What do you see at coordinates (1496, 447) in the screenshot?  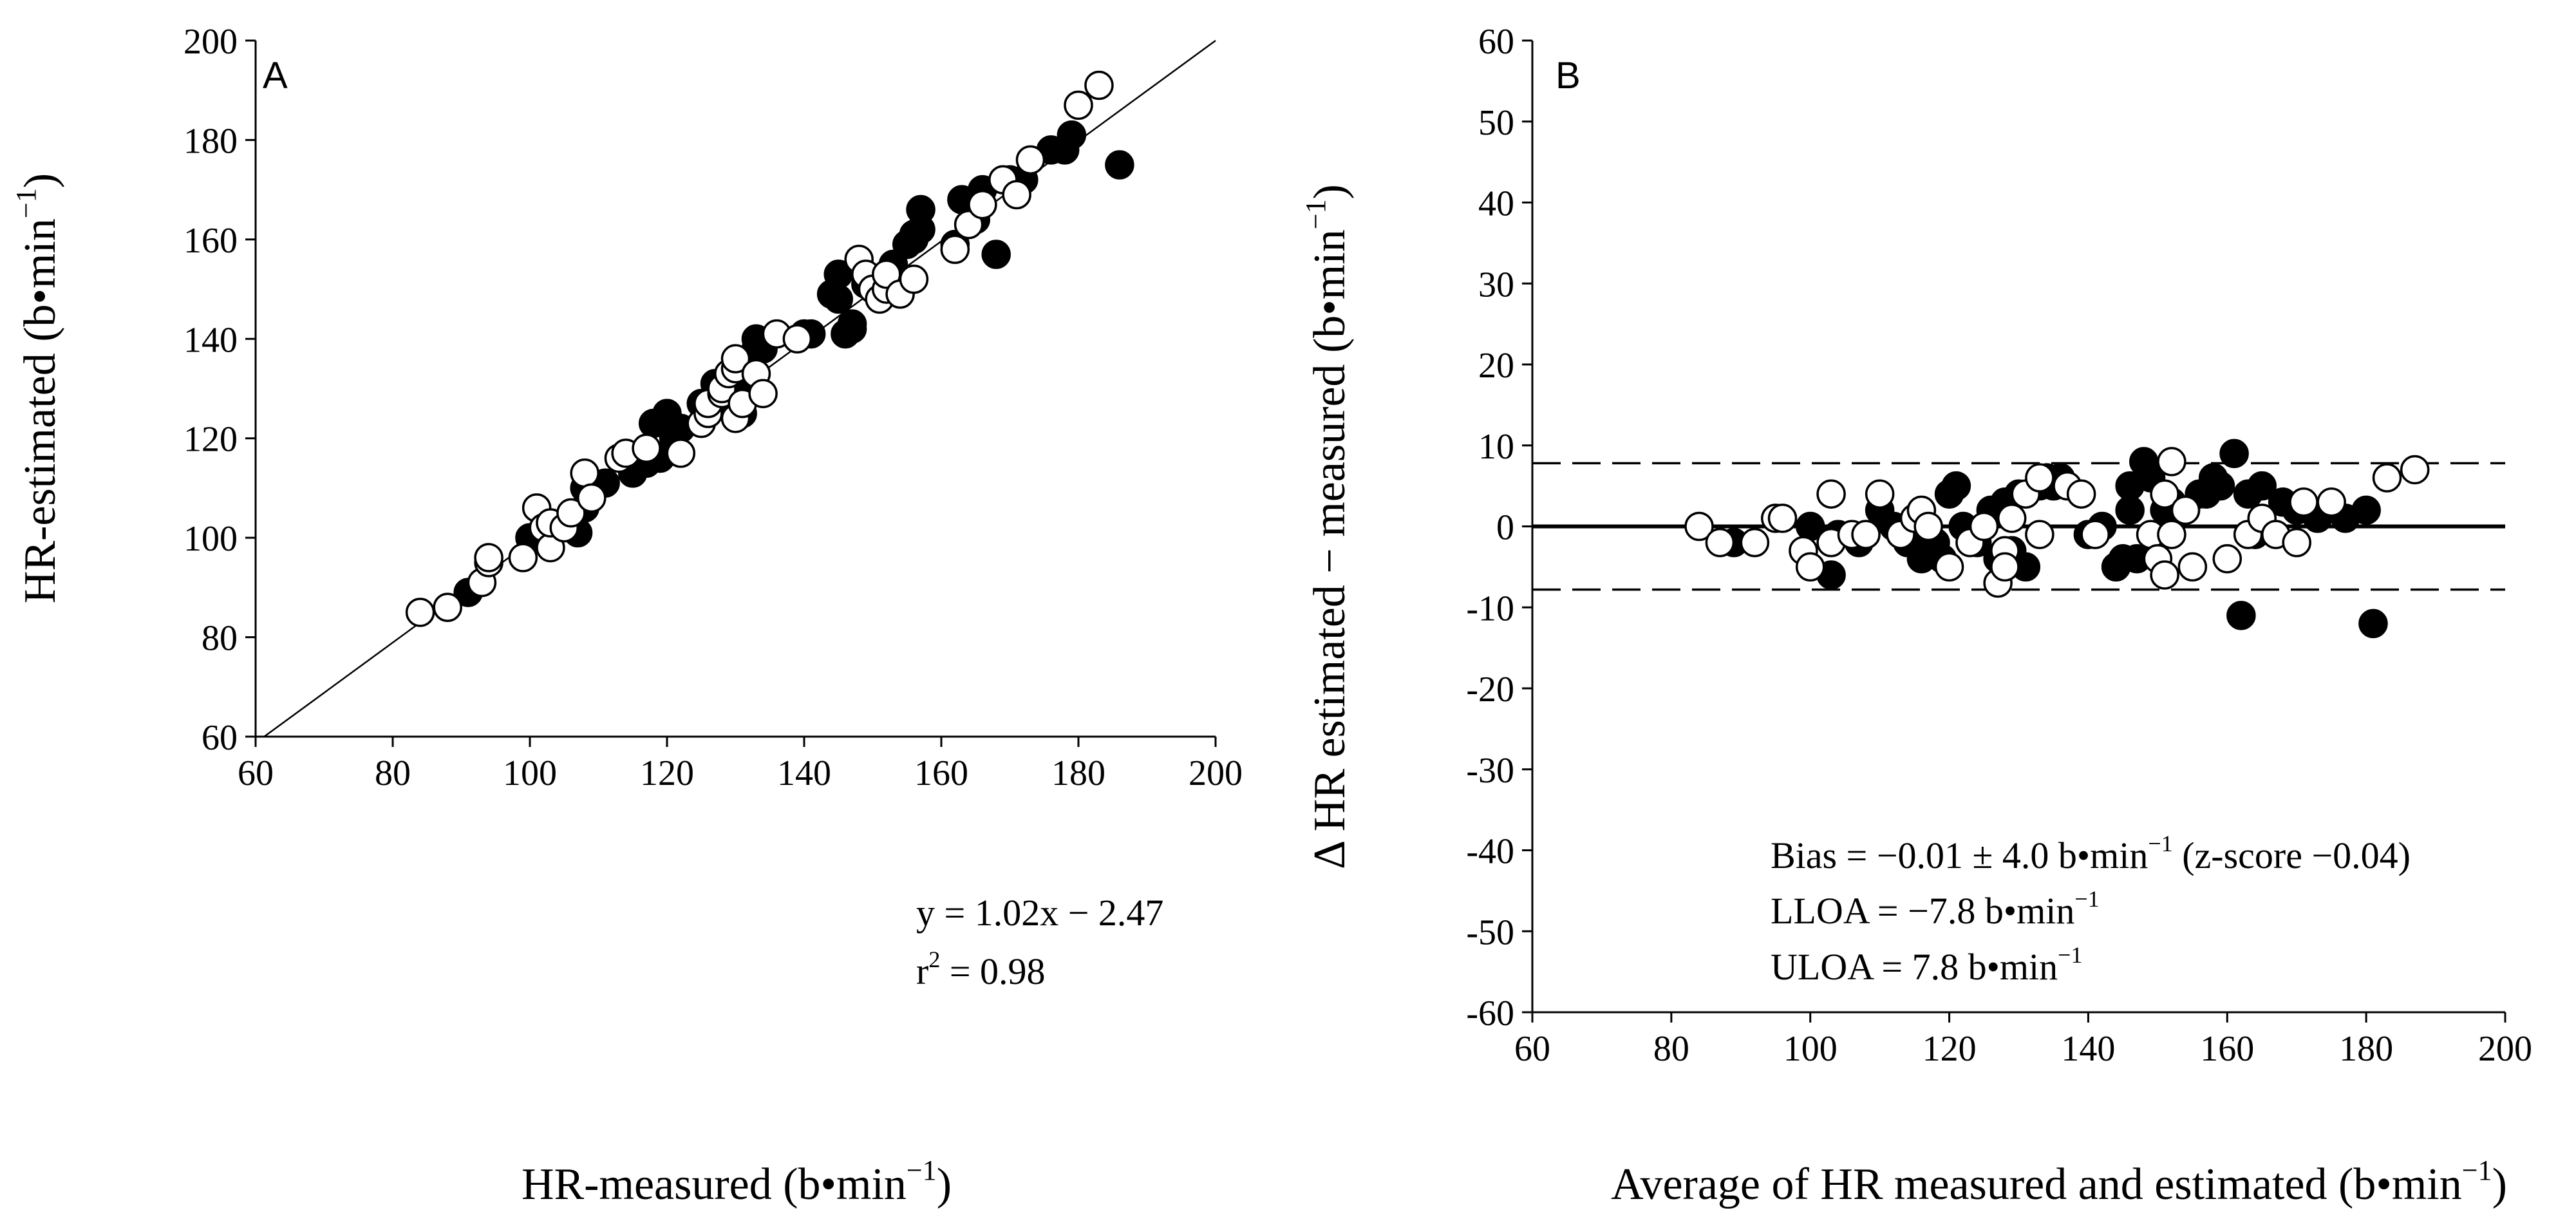 I see `y-tick-label: 10` at bounding box center [1496, 447].